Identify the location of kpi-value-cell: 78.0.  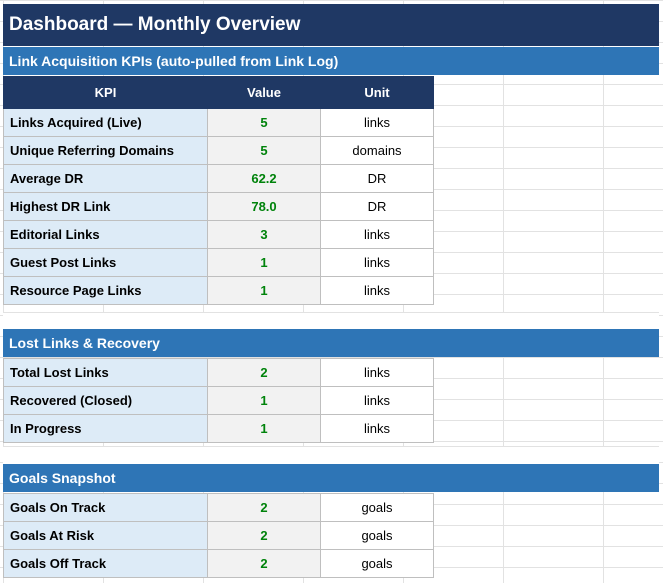
(264, 206).